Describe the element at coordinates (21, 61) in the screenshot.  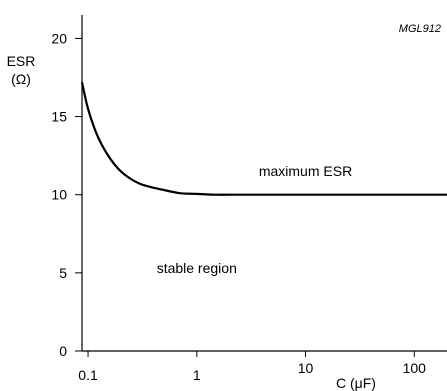
I see `y-axis-label-line1: ESR` at that location.